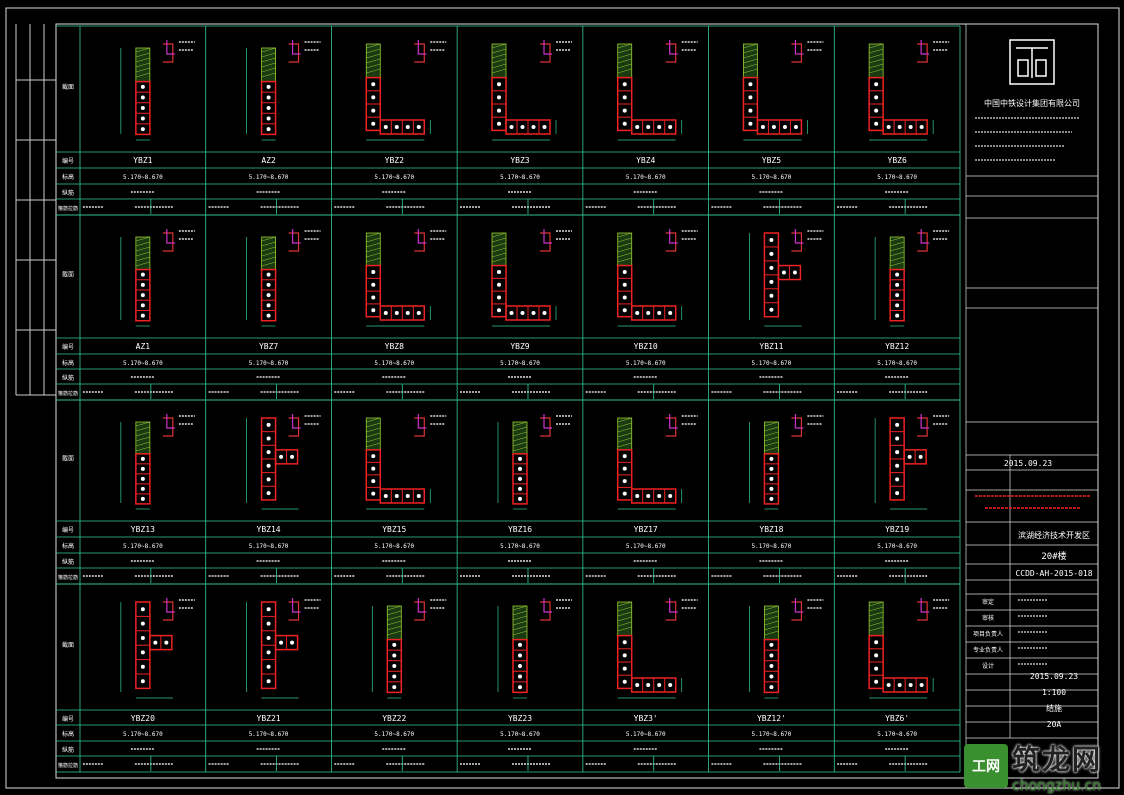 Image resolution: width=1124 pixels, height=795 pixels. What do you see at coordinates (68, 393) in the screenshot?
I see `row-label-stirrup: 箍筋拉筋` at bounding box center [68, 393].